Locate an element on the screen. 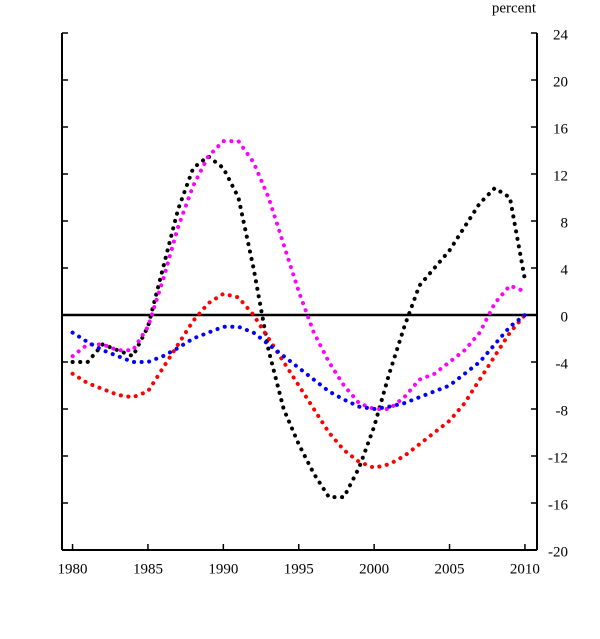 The image size is (600, 639). series-line is located at coordinates (298, 362).